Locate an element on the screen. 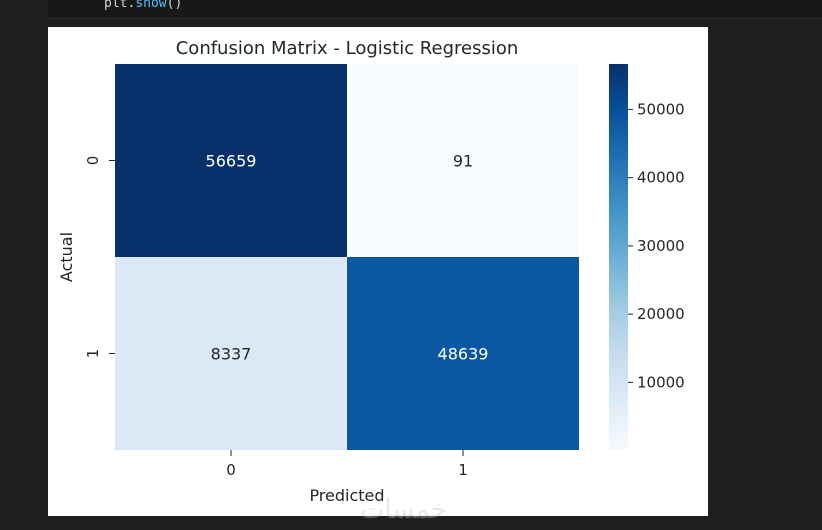 This screenshot has height=530, width=822. code-method: show is located at coordinates (151, 5).